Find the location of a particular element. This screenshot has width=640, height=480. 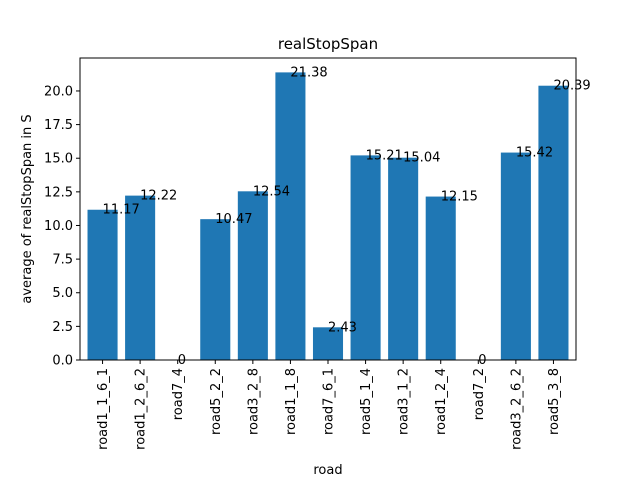

x-tick-label: road5_1_4 is located at coordinates (366, 401).